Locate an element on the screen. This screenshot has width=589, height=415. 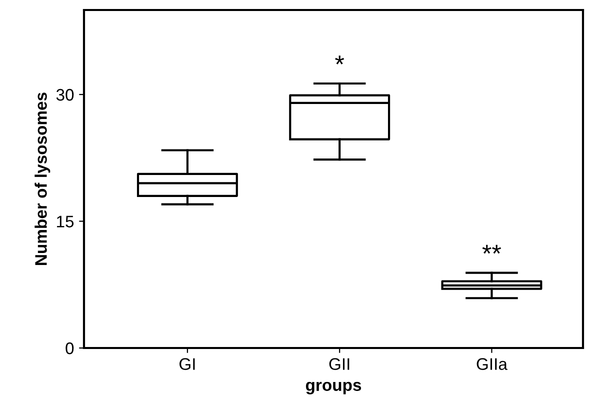
x-tick-label: GII is located at coordinates (339, 364).